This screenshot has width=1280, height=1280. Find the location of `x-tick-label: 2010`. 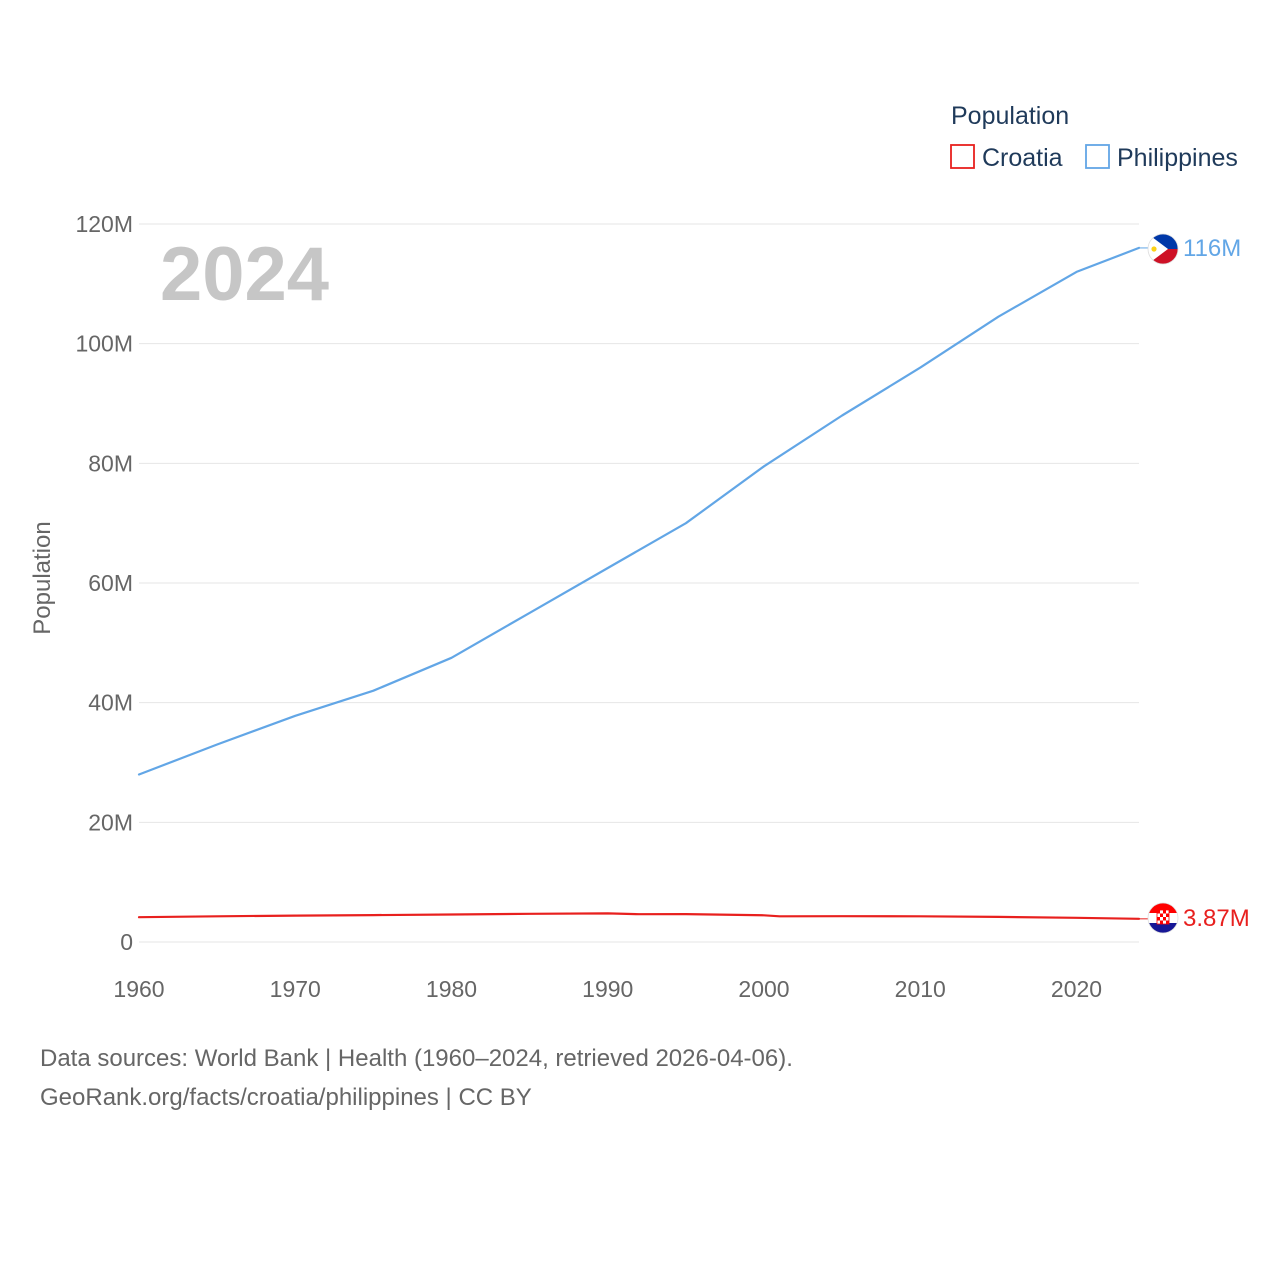

x-tick-label: 2010 is located at coordinates (920, 989).